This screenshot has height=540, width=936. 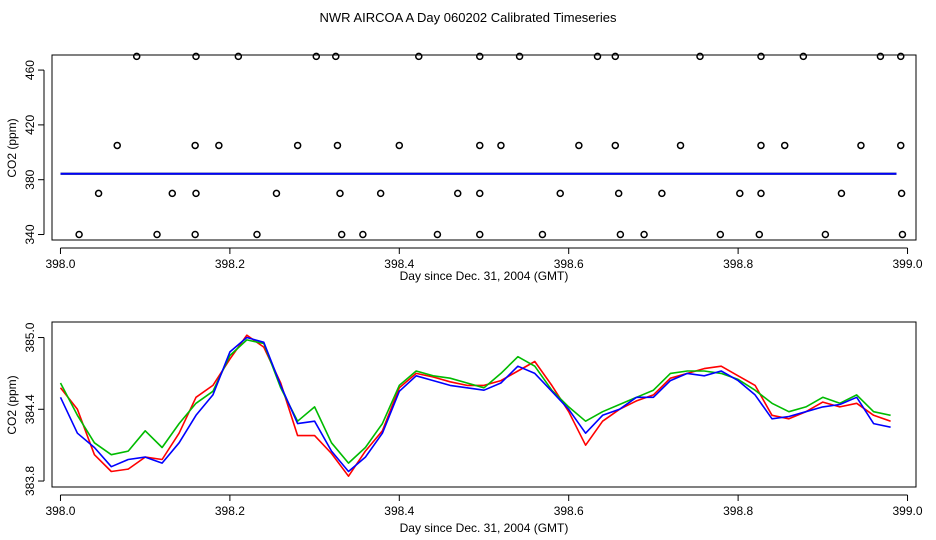 What do you see at coordinates (30, 179) in the screenshot?
I see `top-y-tick-label: 380` at bounding box center [30, 179].